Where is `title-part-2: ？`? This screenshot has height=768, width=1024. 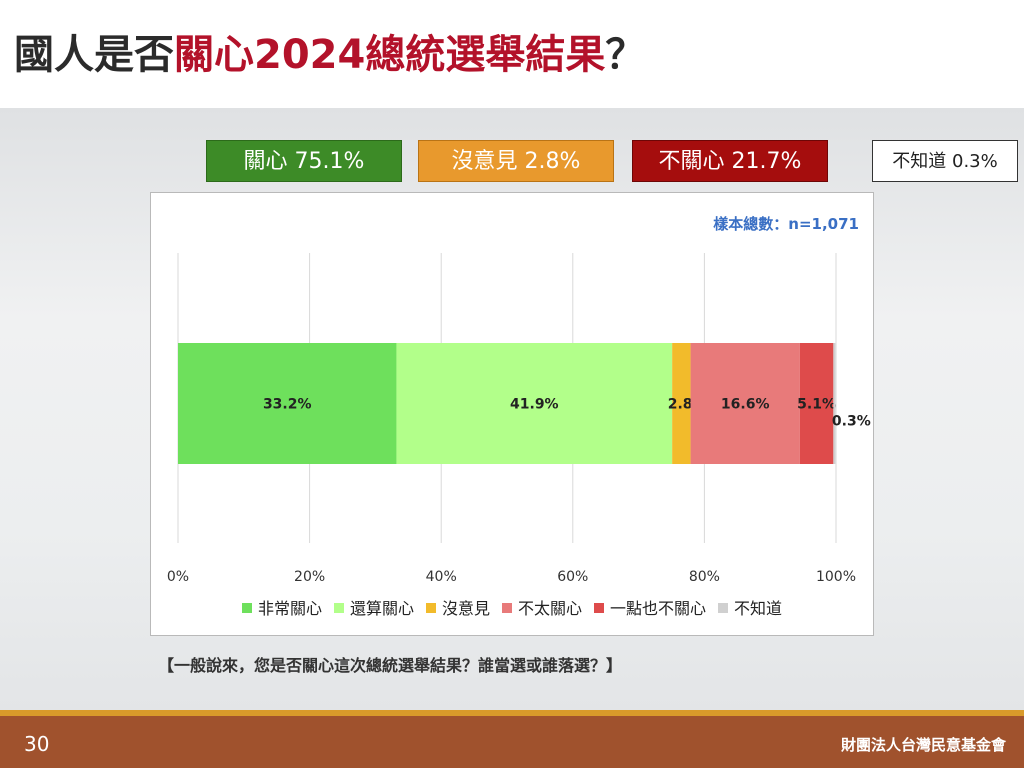
title-part-2: ？ is located at coordinates (625, 55).